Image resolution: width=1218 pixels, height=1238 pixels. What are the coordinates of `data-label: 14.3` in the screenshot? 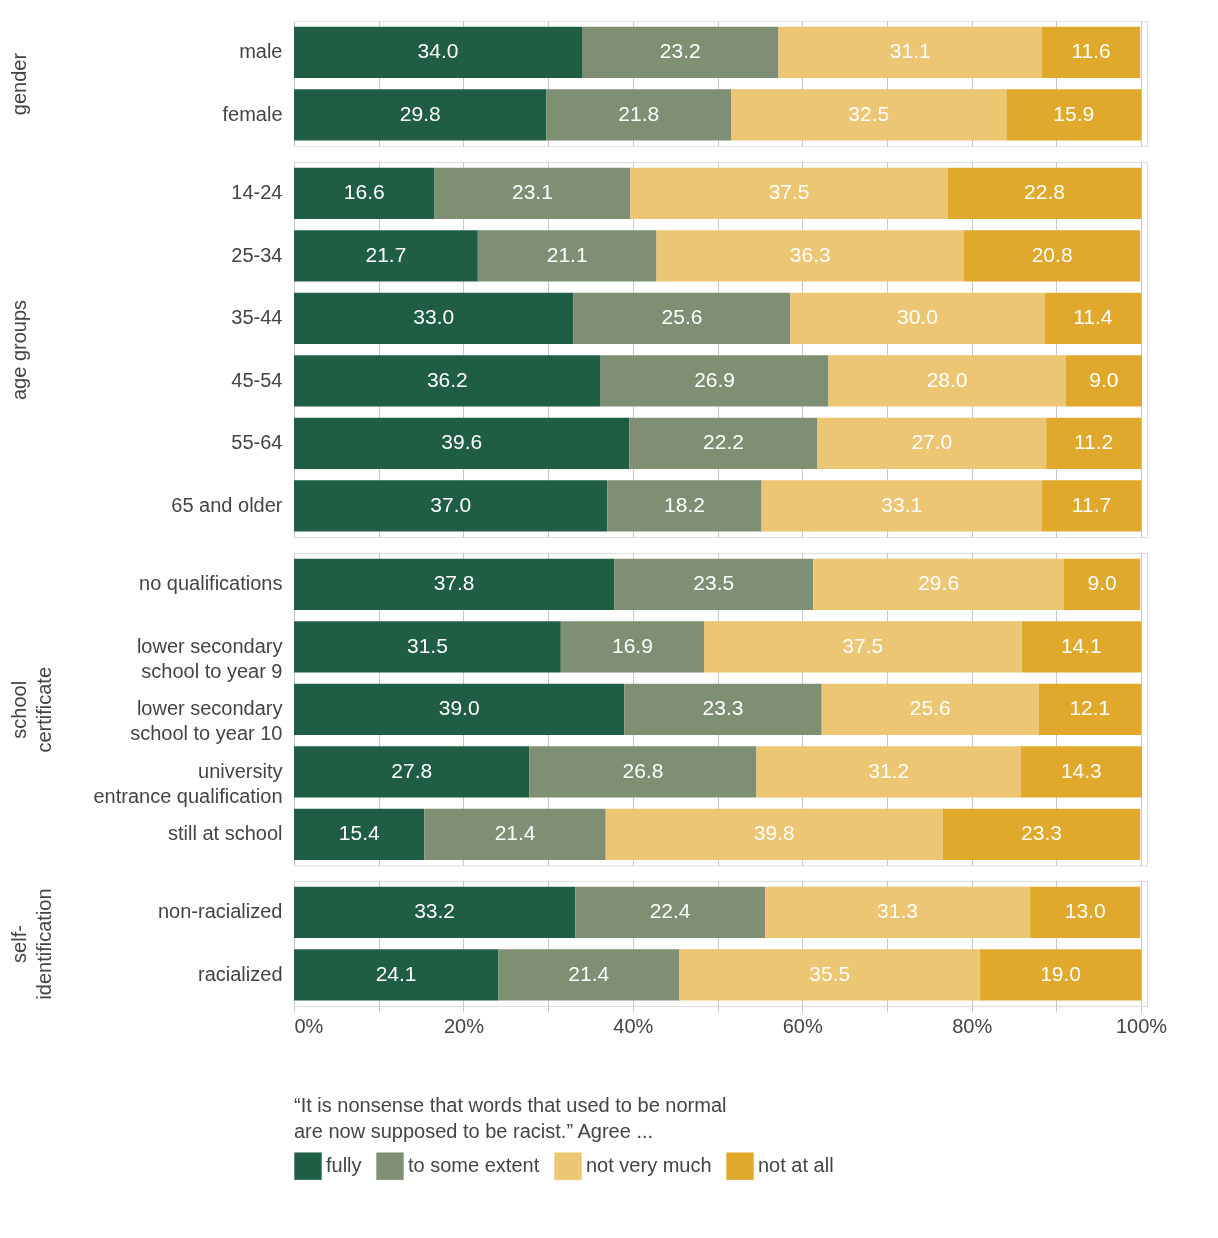 It's located at (1081, 770).